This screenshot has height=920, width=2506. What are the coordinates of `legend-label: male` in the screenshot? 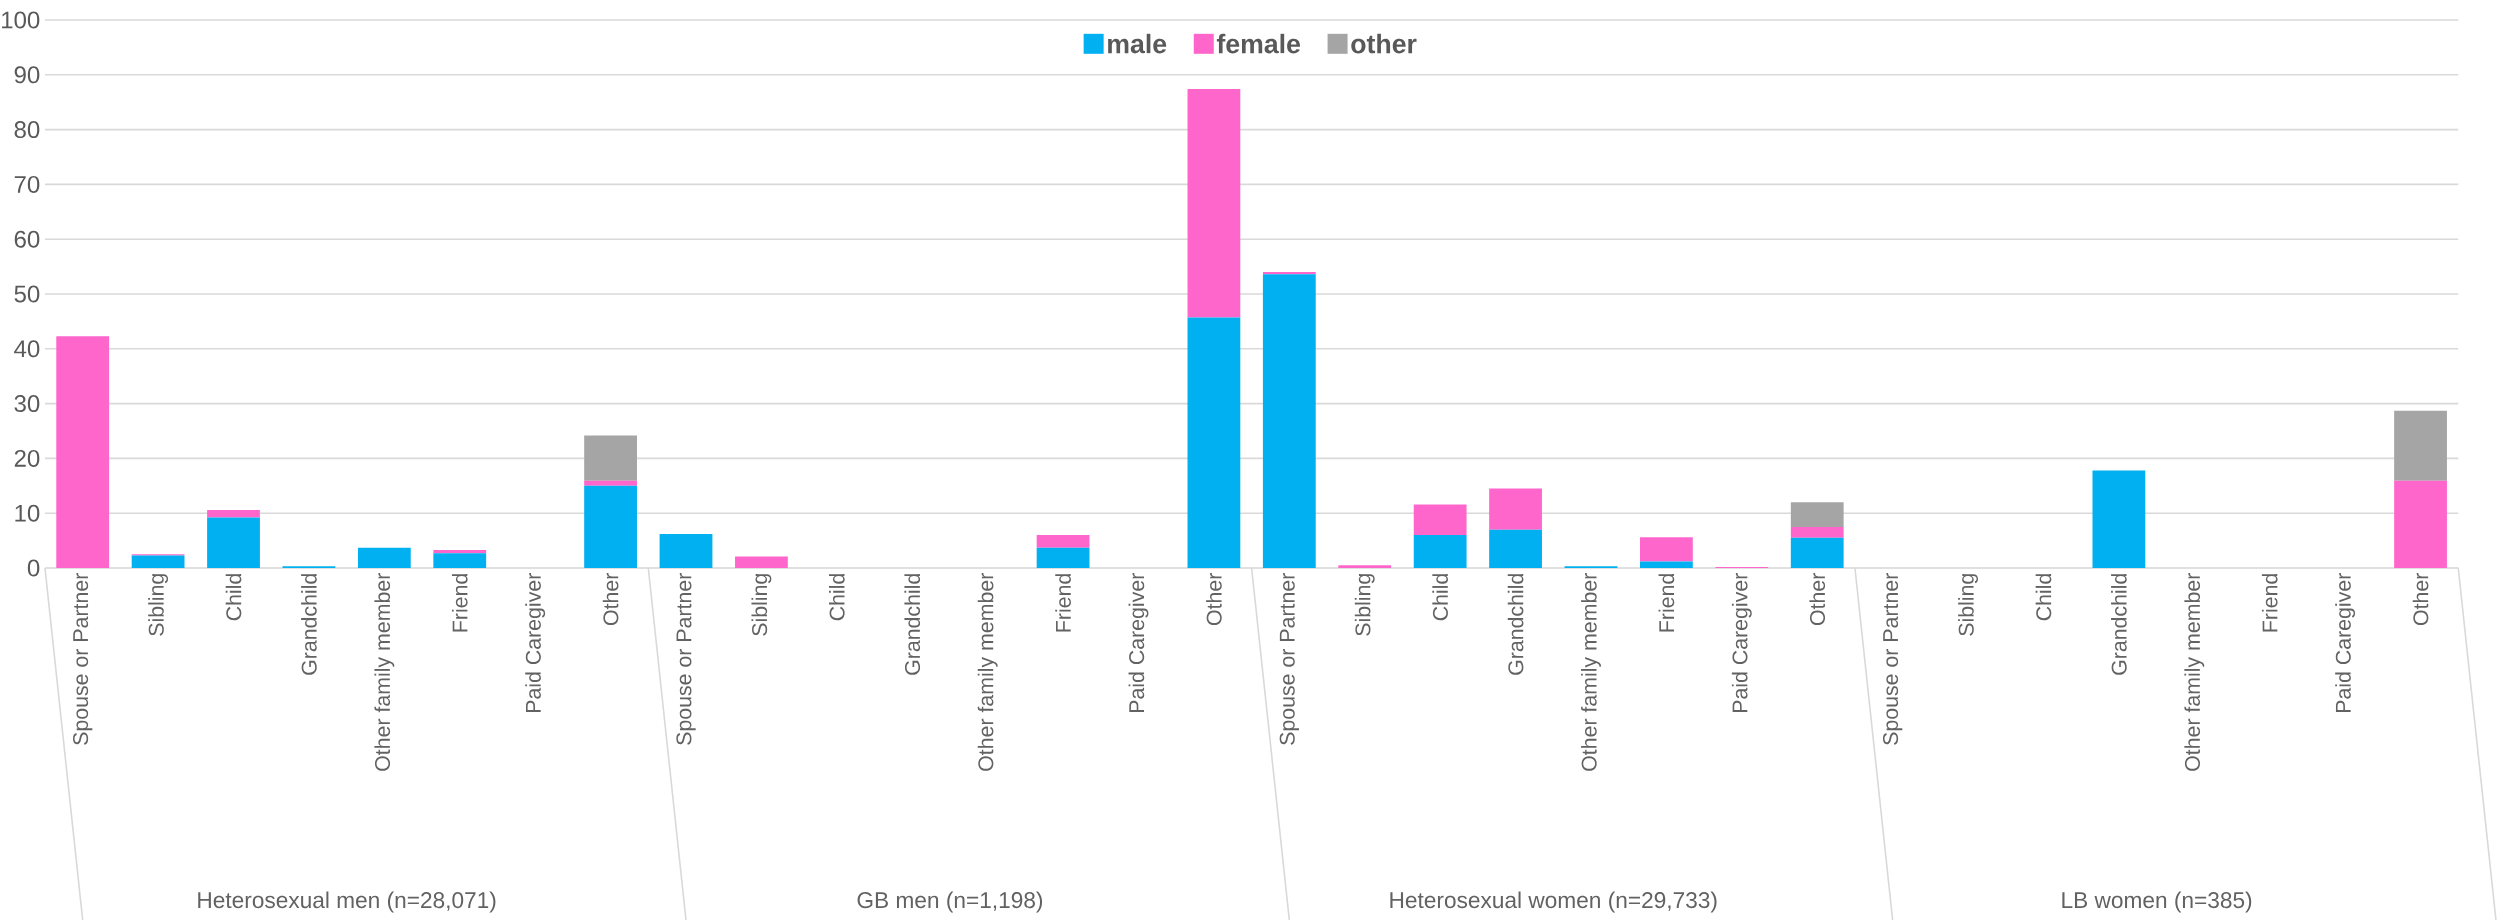 It's located at (1137, 43).